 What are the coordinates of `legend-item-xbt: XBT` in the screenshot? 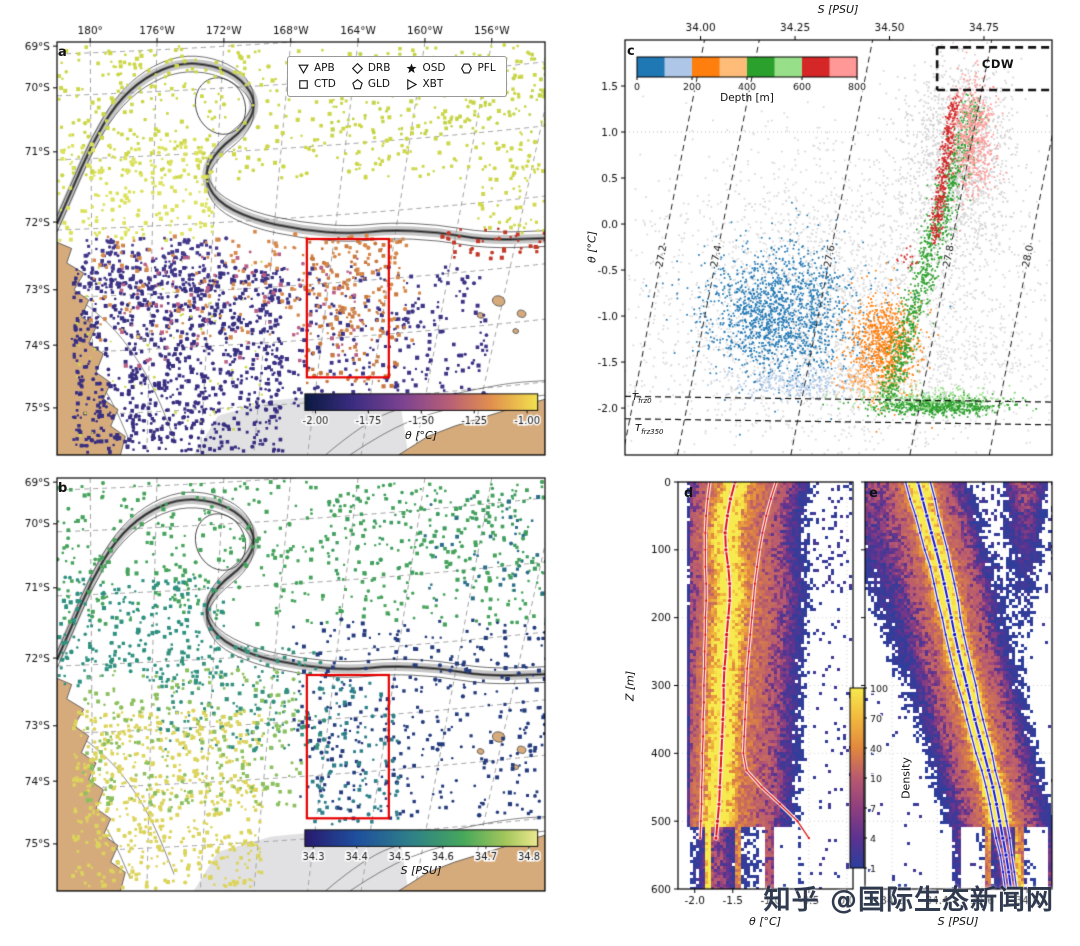 It's located at (425, 84).